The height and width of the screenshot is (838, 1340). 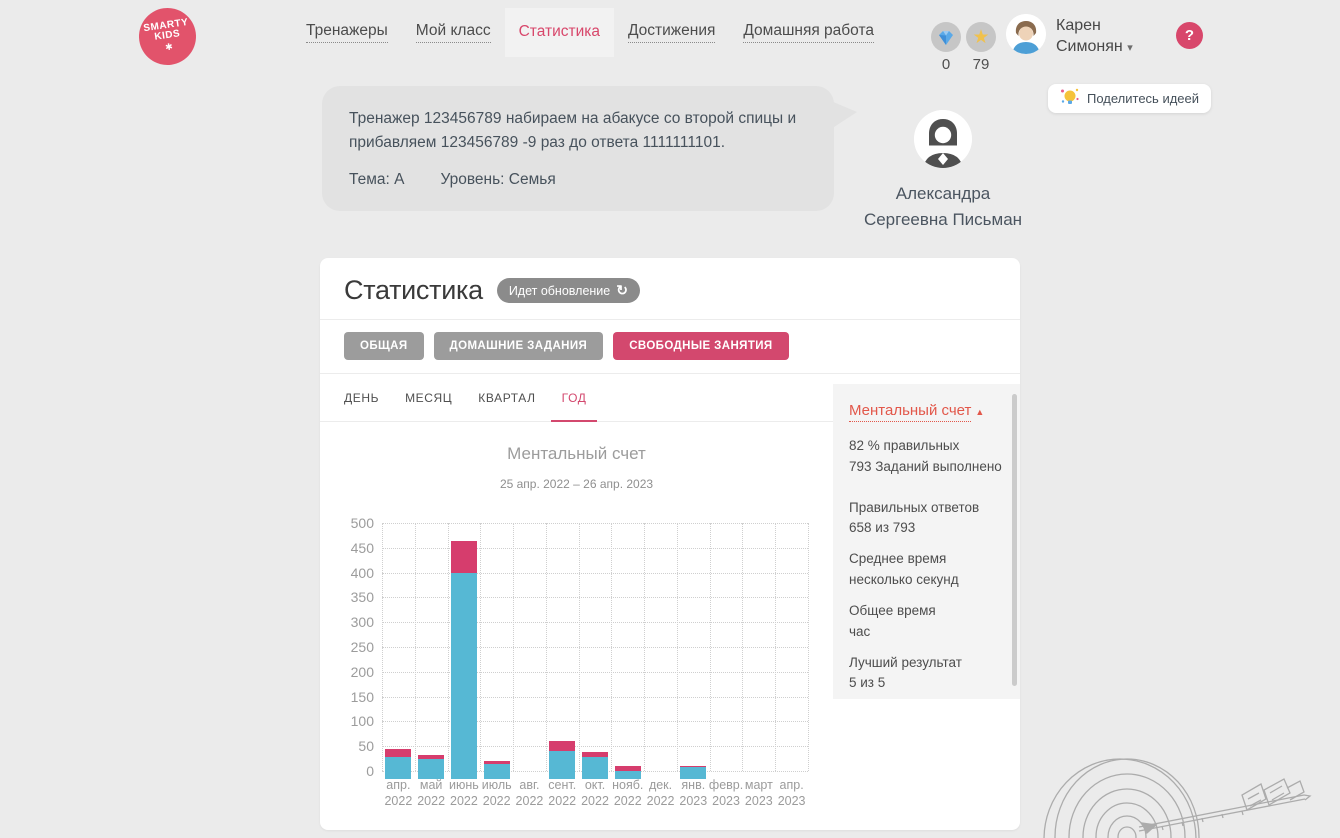 I want to click on tab-mesyac: МЕСЯЦ, so click(x=429, y=397).